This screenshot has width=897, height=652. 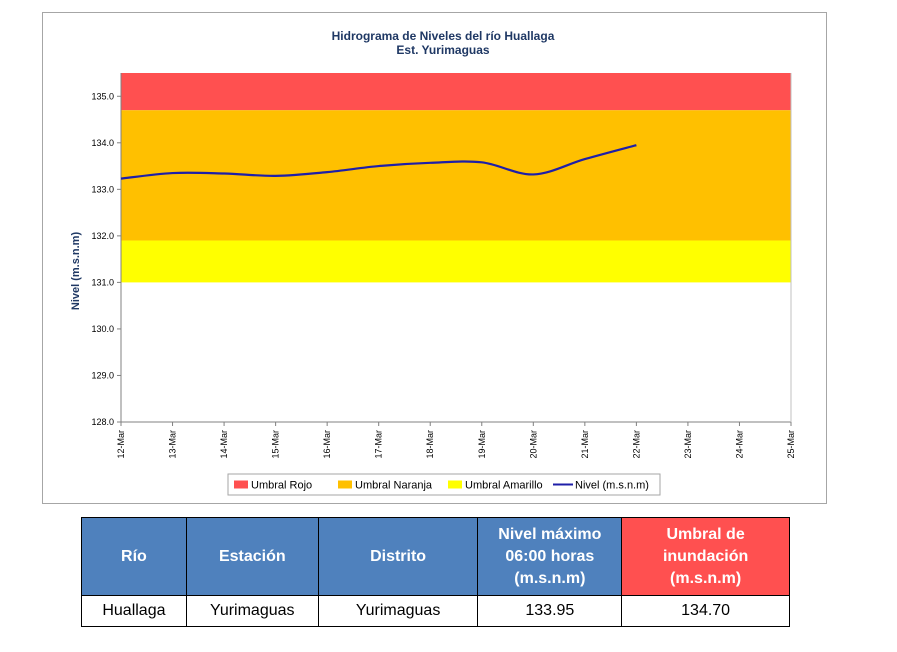 I want to click on x-tick-label: 16-Mar, so click(x=327, y=444).